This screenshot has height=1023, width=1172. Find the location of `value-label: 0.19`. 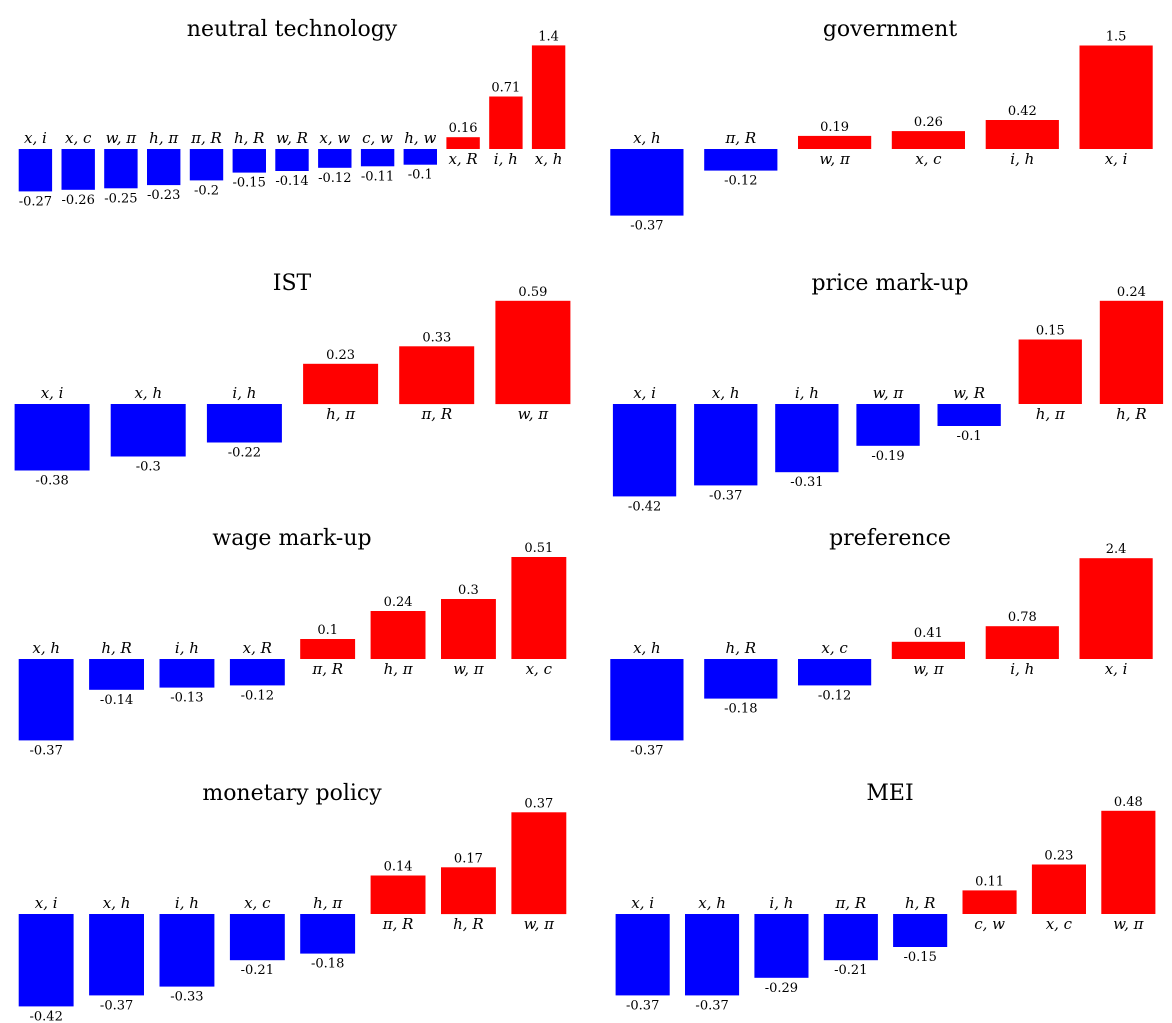

value-label: 0.19 is located at coordinates (834, 127).